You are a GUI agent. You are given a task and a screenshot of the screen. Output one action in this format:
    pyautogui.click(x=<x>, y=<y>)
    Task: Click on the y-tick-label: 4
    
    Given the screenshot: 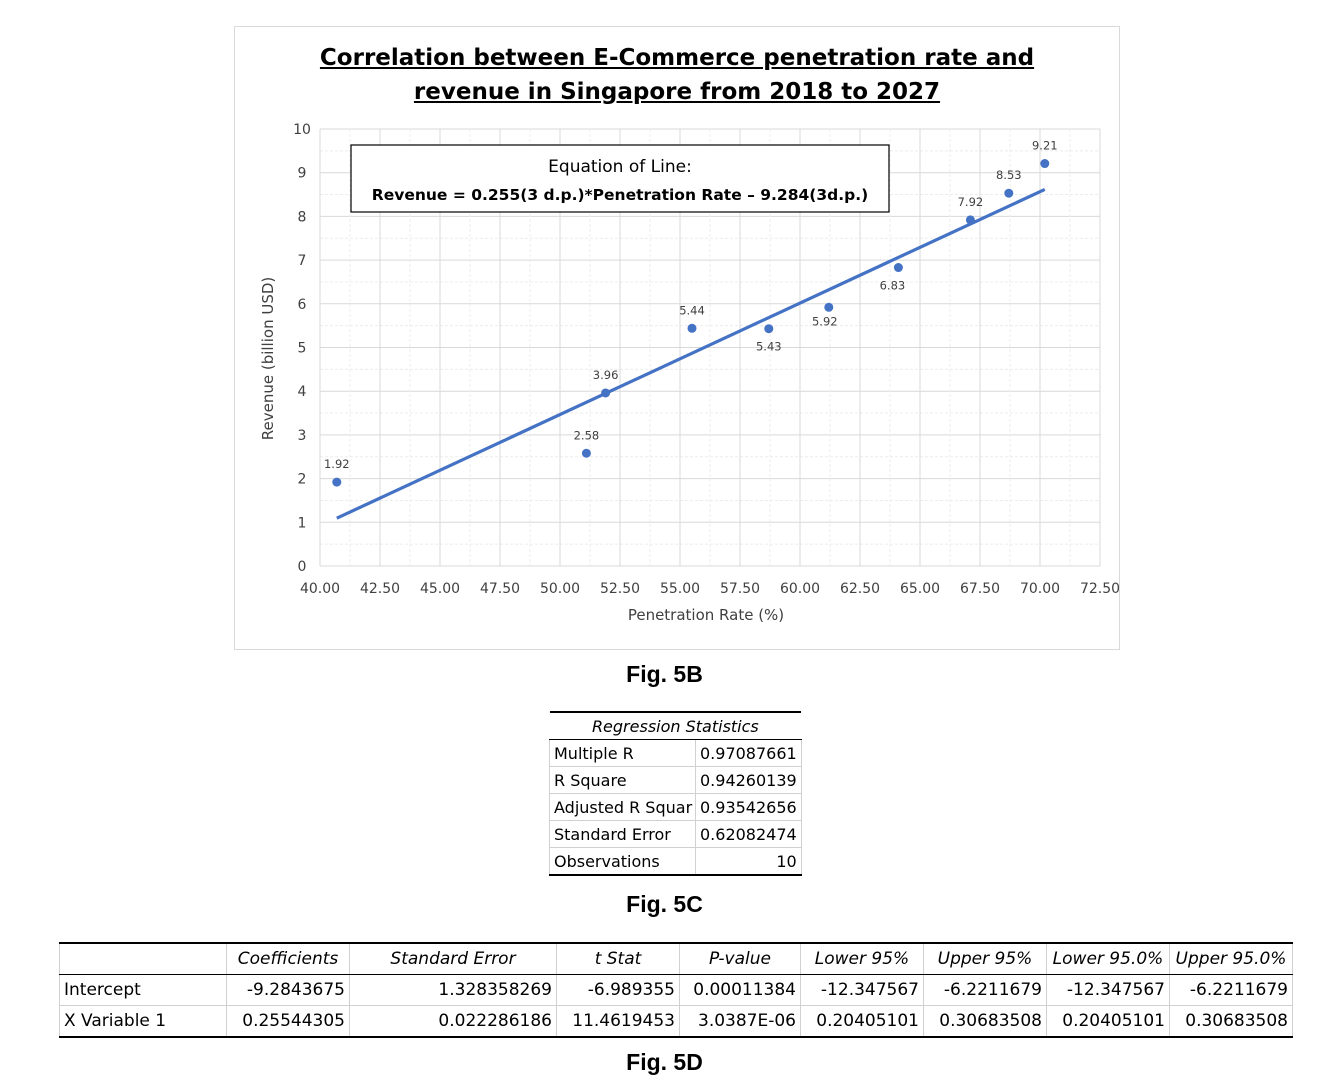 What is the action you would take?
    pyautogui.click(x=302, y=392)
    